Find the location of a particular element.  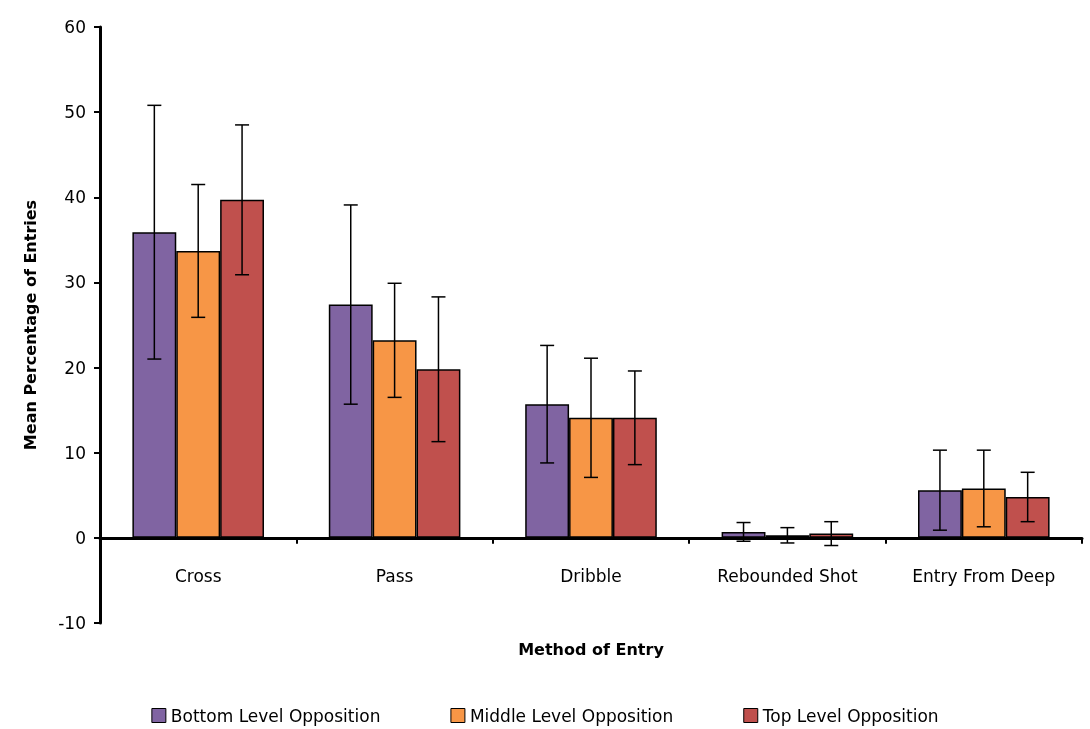

x-axis-title: Method of Entry is located at coordinates (591, 649).